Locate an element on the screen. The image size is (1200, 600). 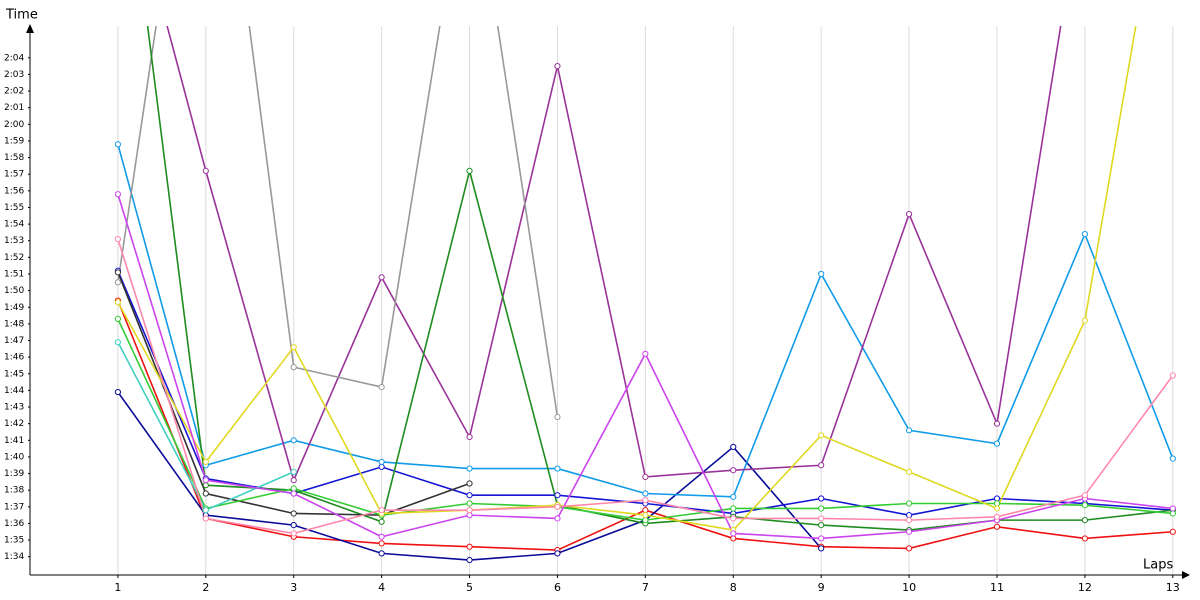
x-tick-label: 4 is located at coordinates (381, 587).